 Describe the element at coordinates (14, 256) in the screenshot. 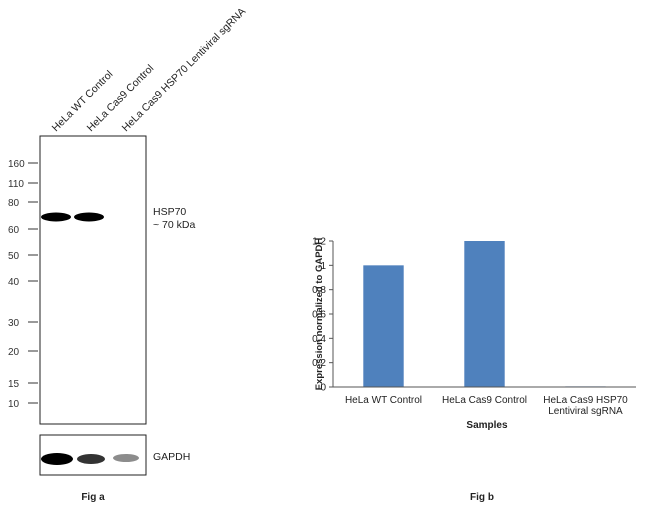

I see `ladder-label-50: 50` at that location.